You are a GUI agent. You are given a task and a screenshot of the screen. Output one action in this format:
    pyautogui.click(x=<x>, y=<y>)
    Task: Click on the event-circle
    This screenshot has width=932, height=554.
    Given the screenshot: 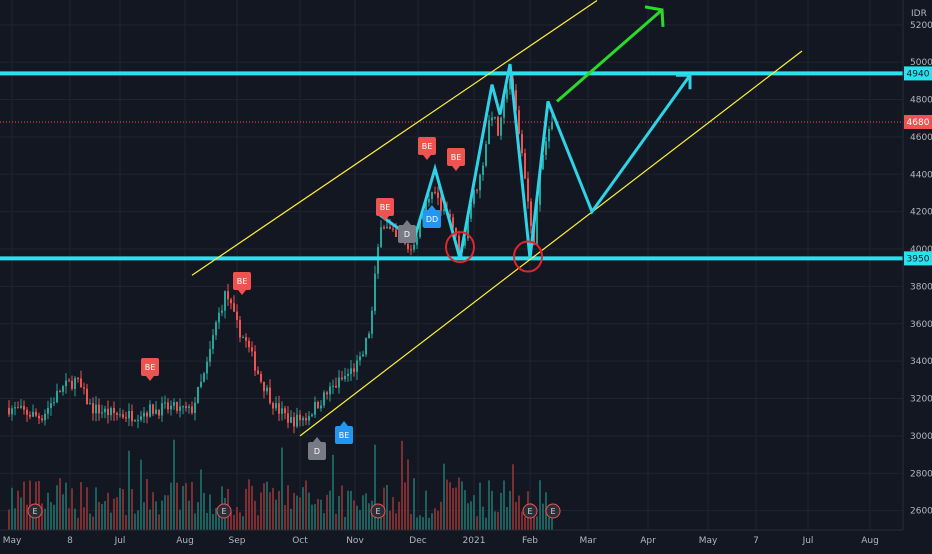 What is the action you would take?
    pyautogui.click(x=224, y=511)
    